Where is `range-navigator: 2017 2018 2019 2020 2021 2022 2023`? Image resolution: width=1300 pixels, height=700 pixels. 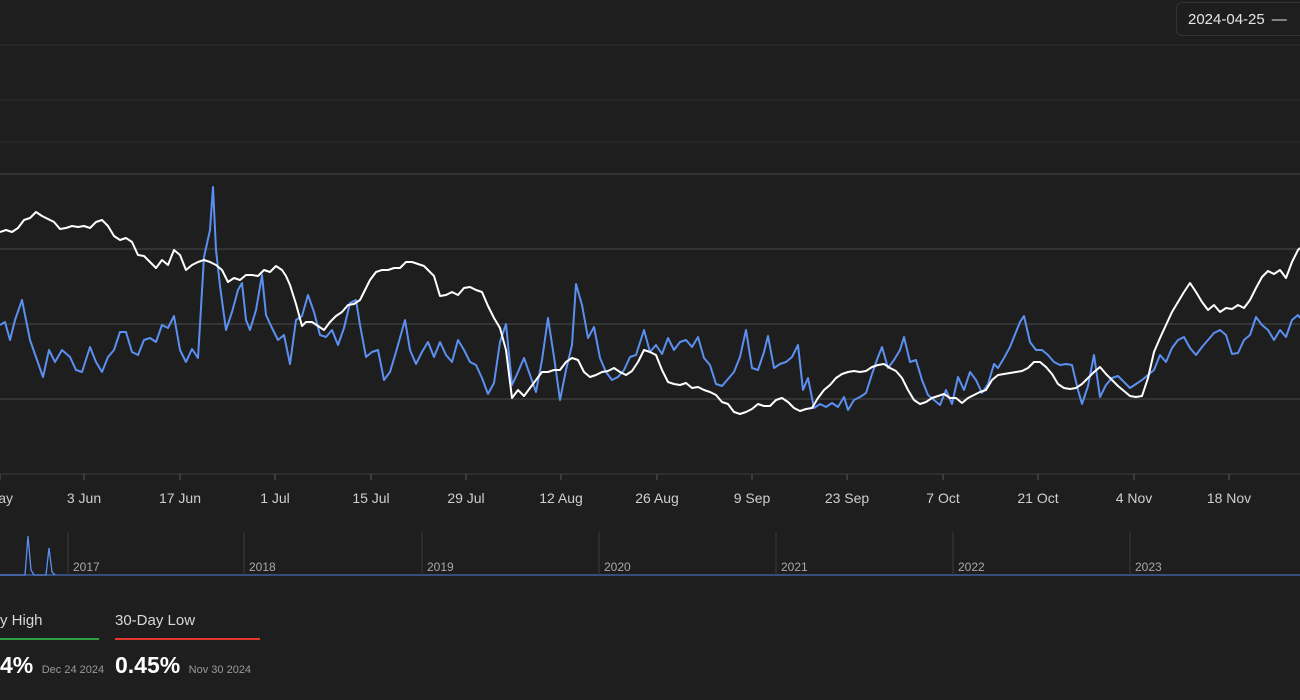 range-navigator: 2017 2018 2019 2020 2021 2022 2023 is located at coordinates (650, 555).